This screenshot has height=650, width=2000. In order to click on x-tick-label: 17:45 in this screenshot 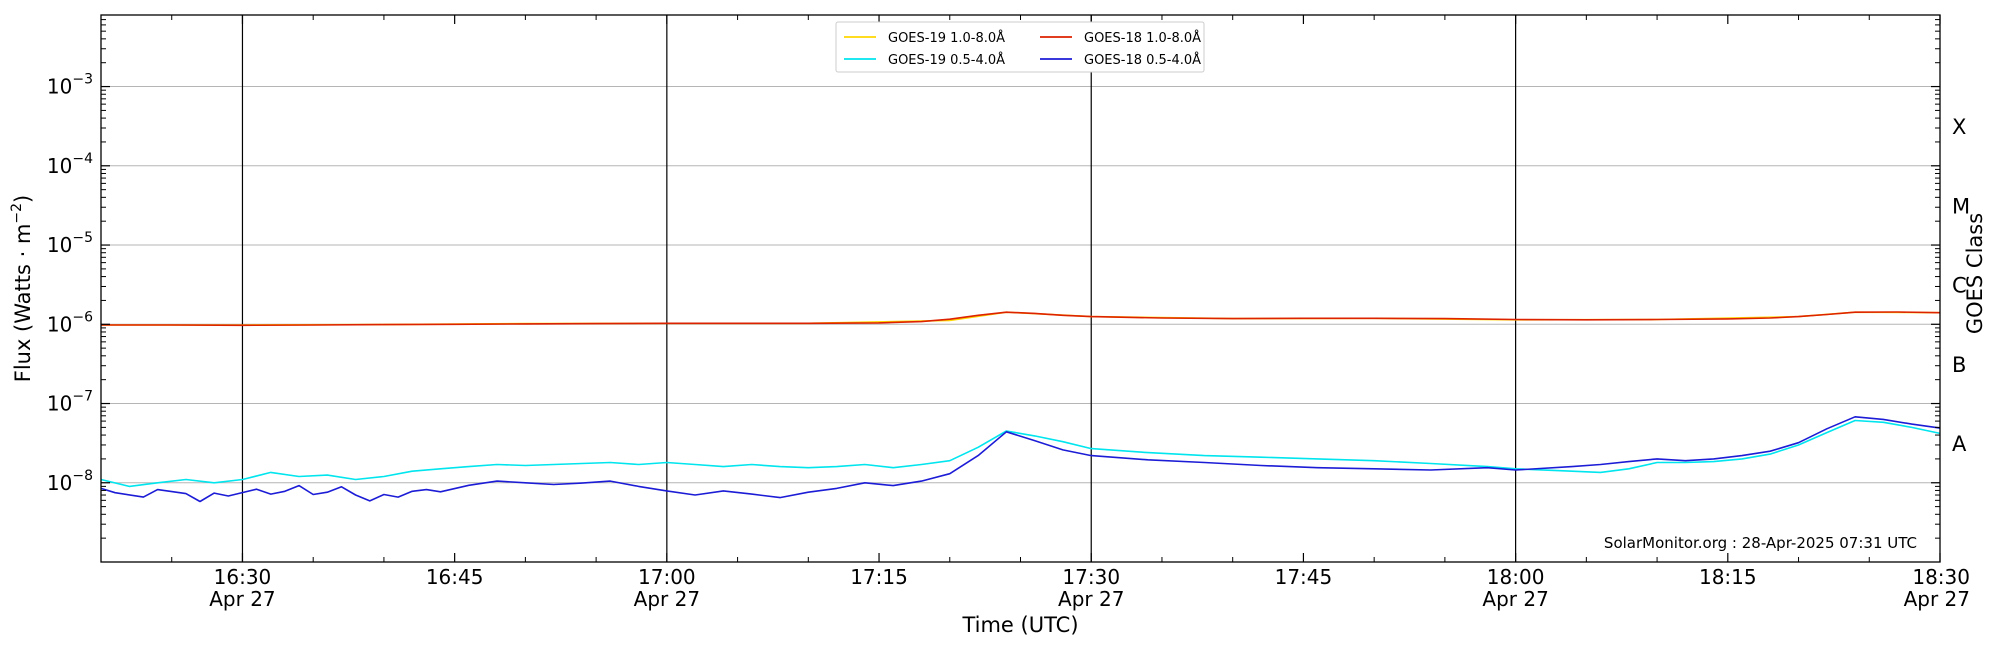, I will do `click(1304, 577)`.